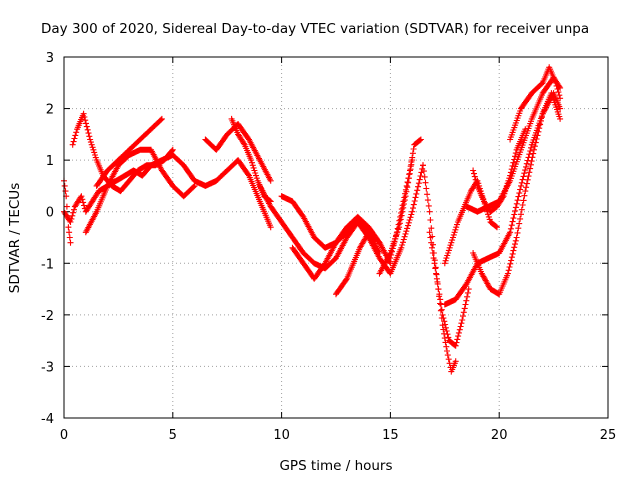 This screenshot has width=640, height=480. What do you see at coordinates (47, 316) in the screenshot?
I see `y-tick-label: -2` at bounding box center [47, 316].